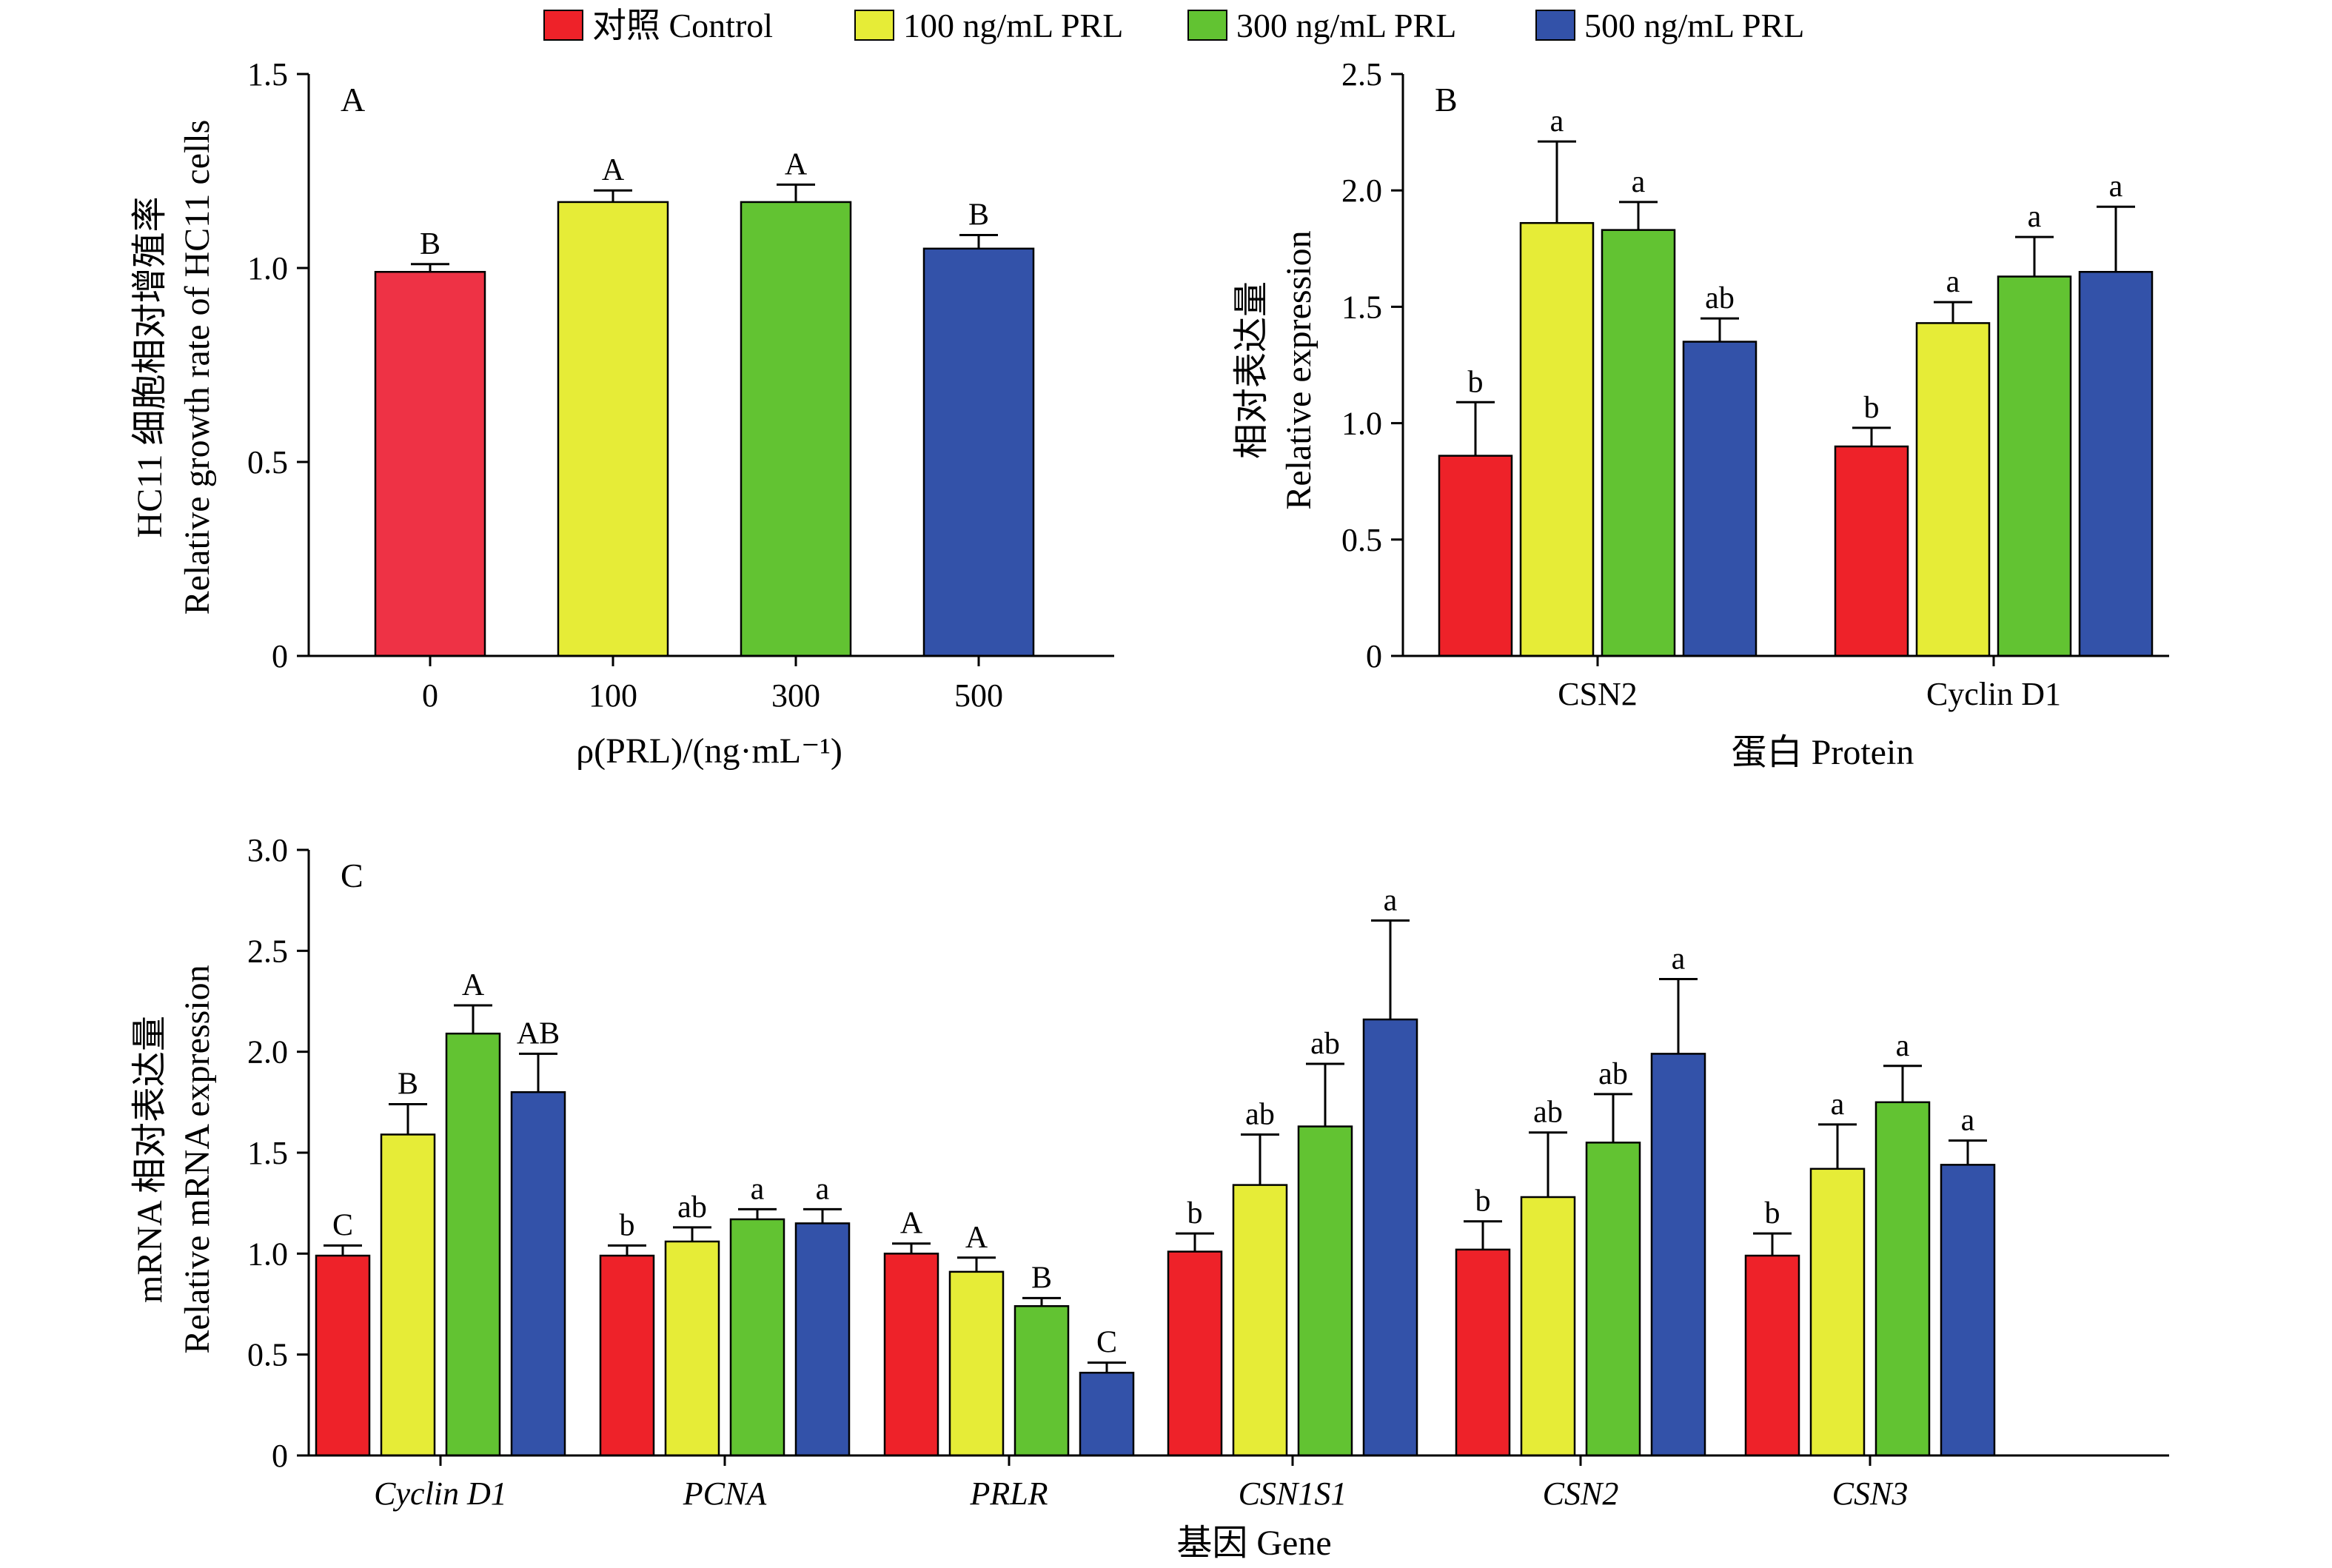  What do you see at coordinates (1346, 25) in the screenshot?
I see `legend-label-300: 300 ng/mL PRL` at bounding box center [1346, 25].